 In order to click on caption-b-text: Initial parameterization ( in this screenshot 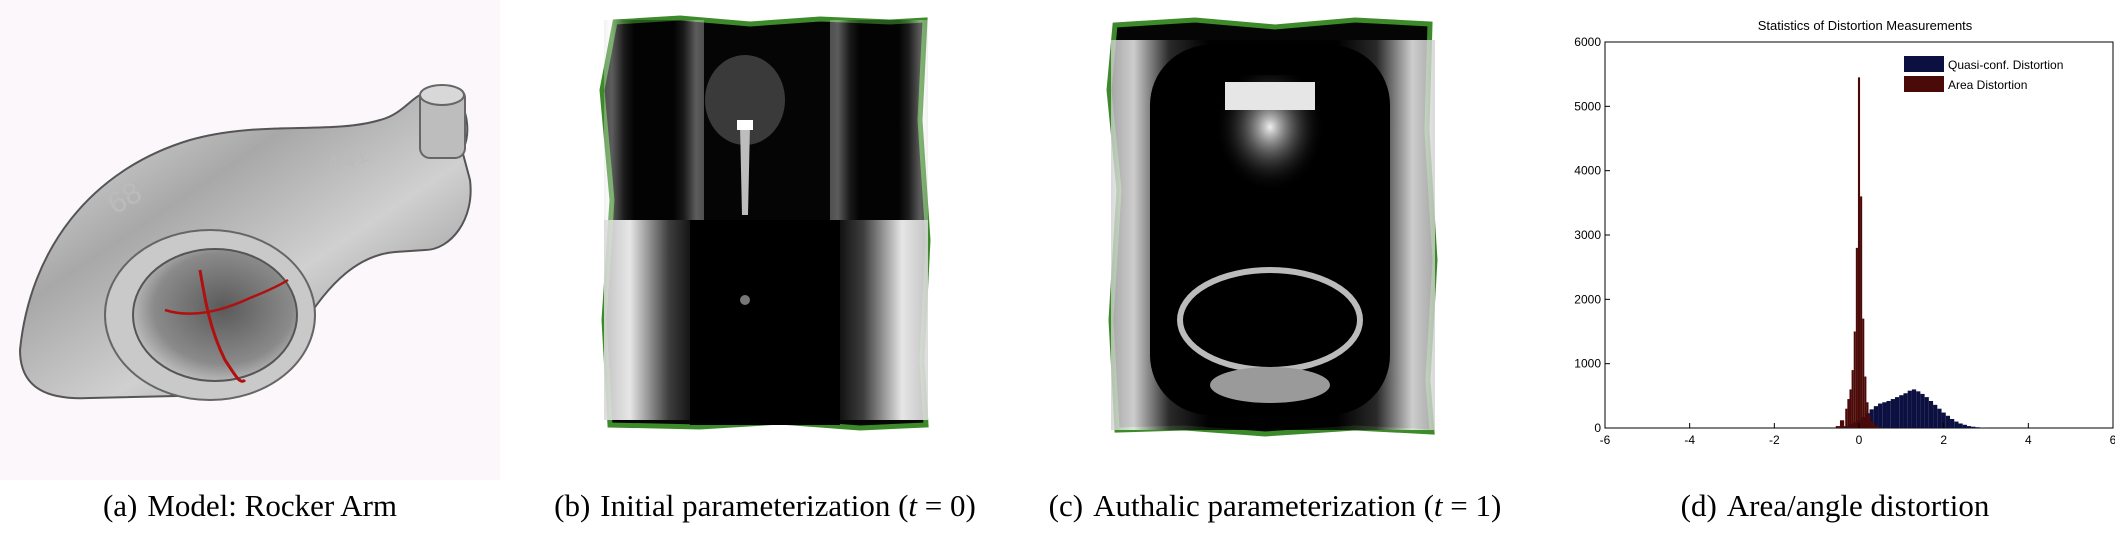, I will do `click(754, 505)`.